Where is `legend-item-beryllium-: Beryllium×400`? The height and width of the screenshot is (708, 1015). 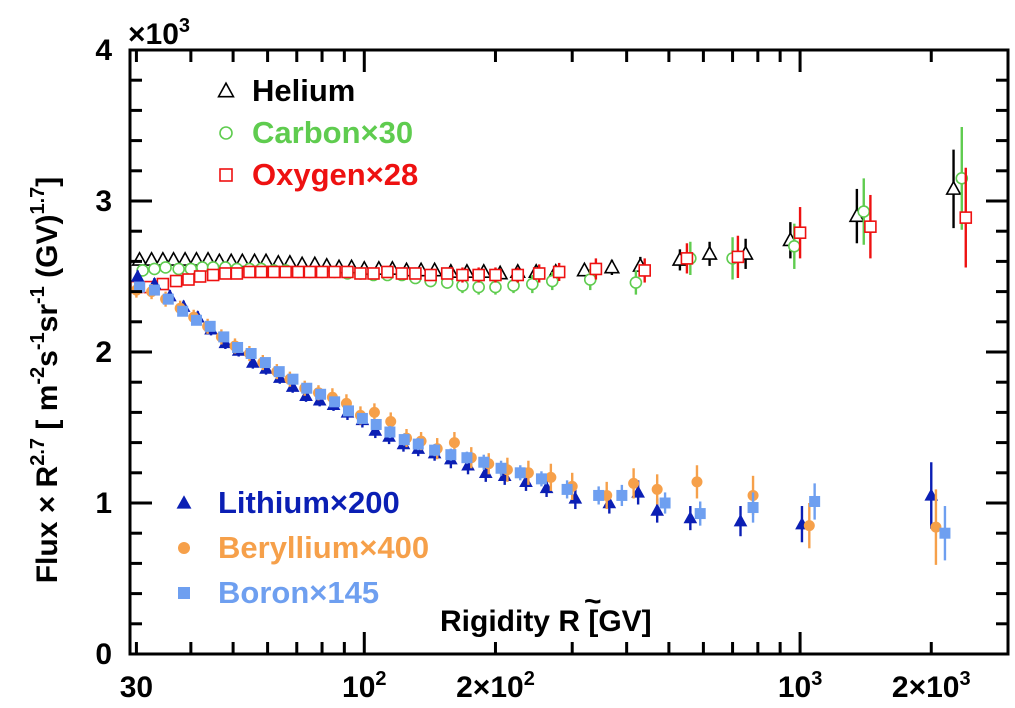 legend-item-beryllium-: Beryllium×400 is located at coordinates (303, 547).